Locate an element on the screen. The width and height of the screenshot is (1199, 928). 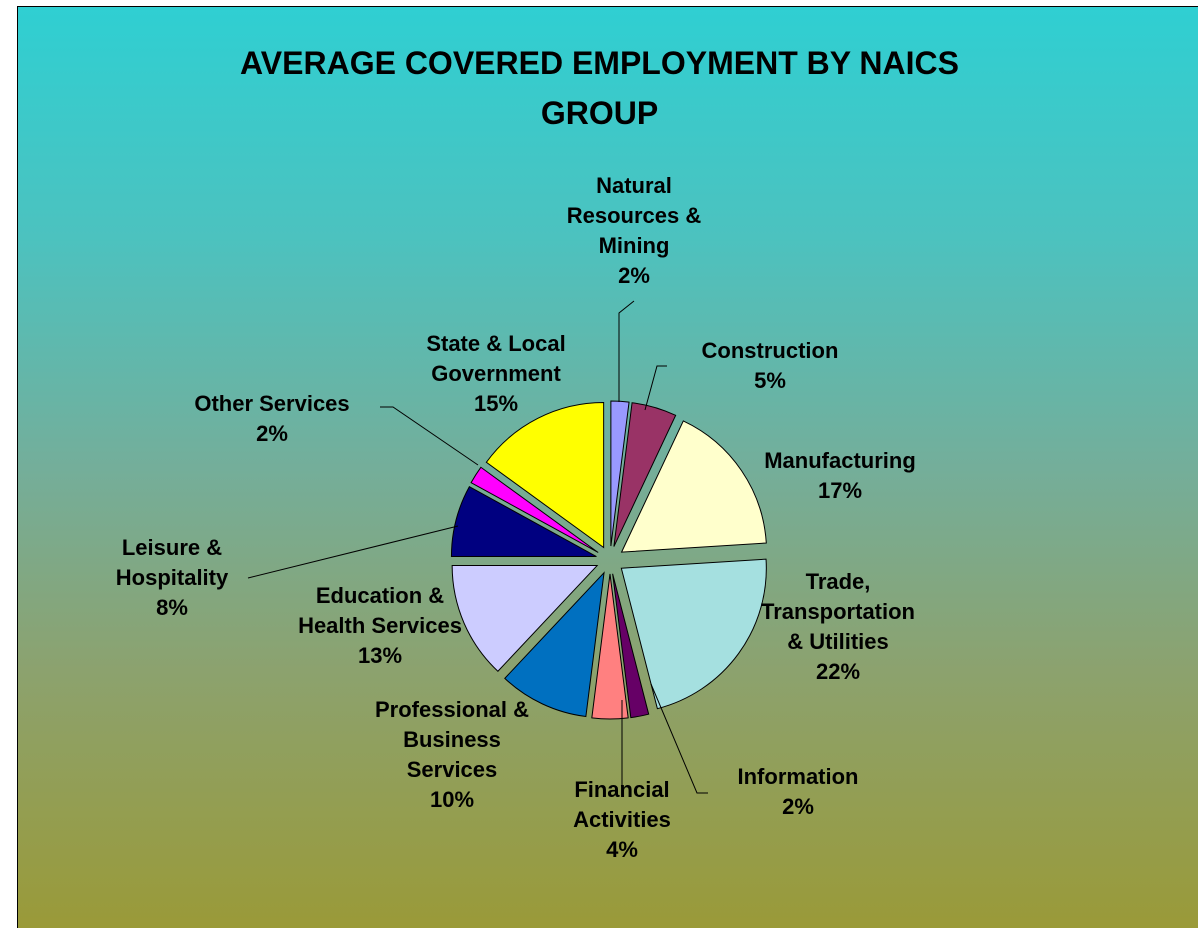
slice-label-trade-transportation-utilities: Trade, Transportation & Utilities 22% is located at coordinates (838, 626).